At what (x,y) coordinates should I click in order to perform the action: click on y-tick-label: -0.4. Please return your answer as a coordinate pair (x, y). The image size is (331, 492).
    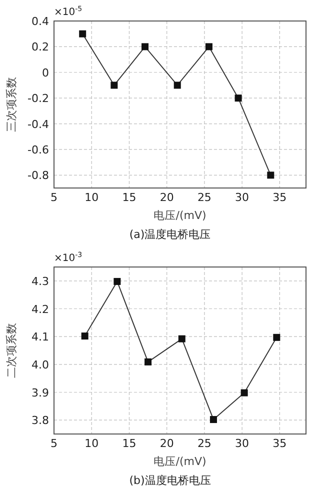
    Looking at the image, I should click on (38, 124).